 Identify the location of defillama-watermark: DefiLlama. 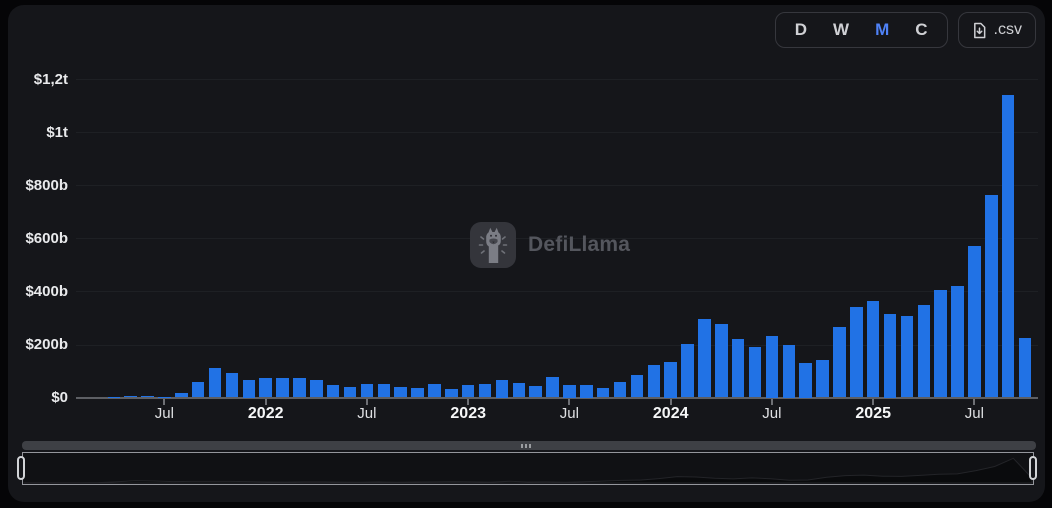
(550, 245).